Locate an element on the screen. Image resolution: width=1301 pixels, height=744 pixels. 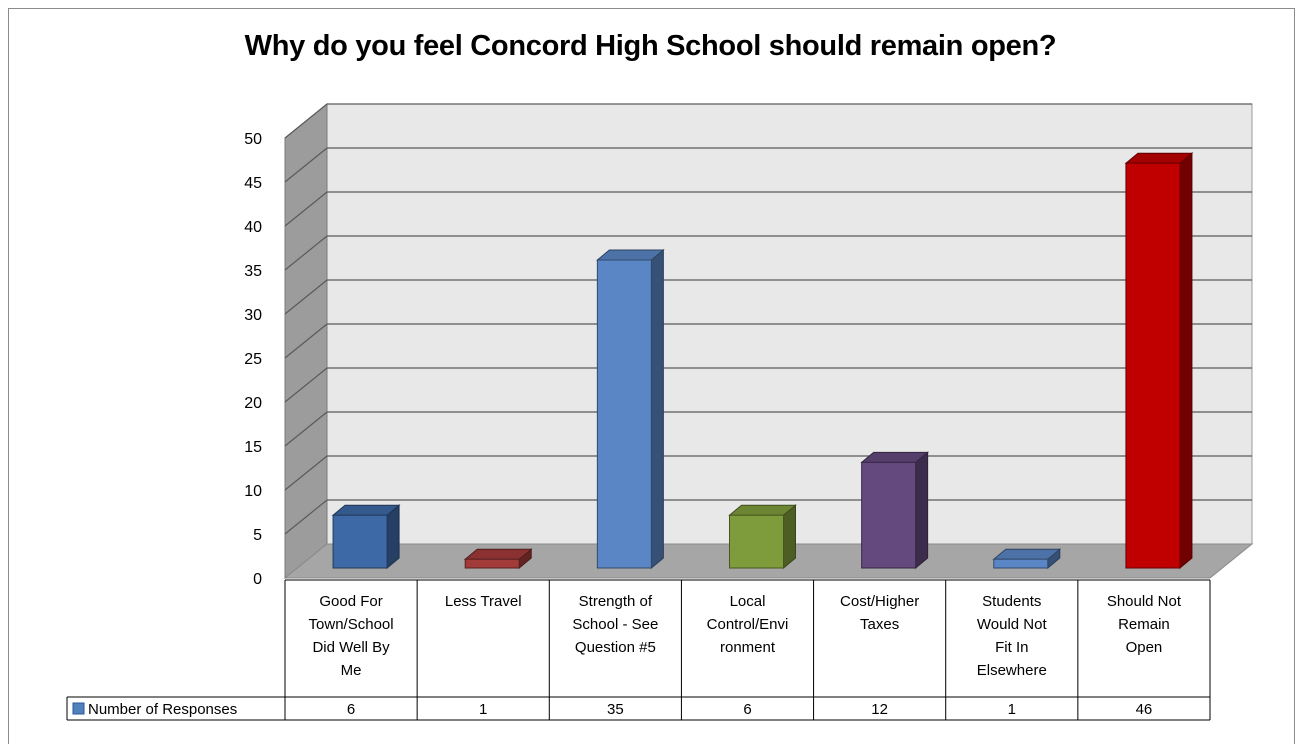
y-axis: 0 5 10 15 20 25 30 35 40 45 50 is located at coordinates (253, 359).